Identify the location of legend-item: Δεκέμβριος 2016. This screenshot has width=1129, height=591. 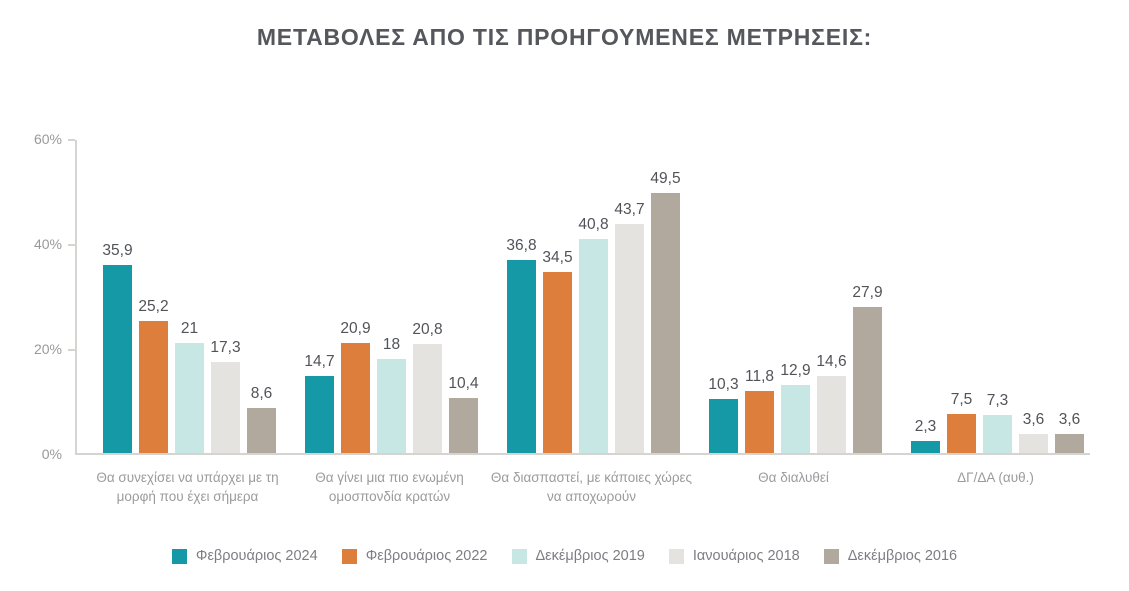
(890, 556).